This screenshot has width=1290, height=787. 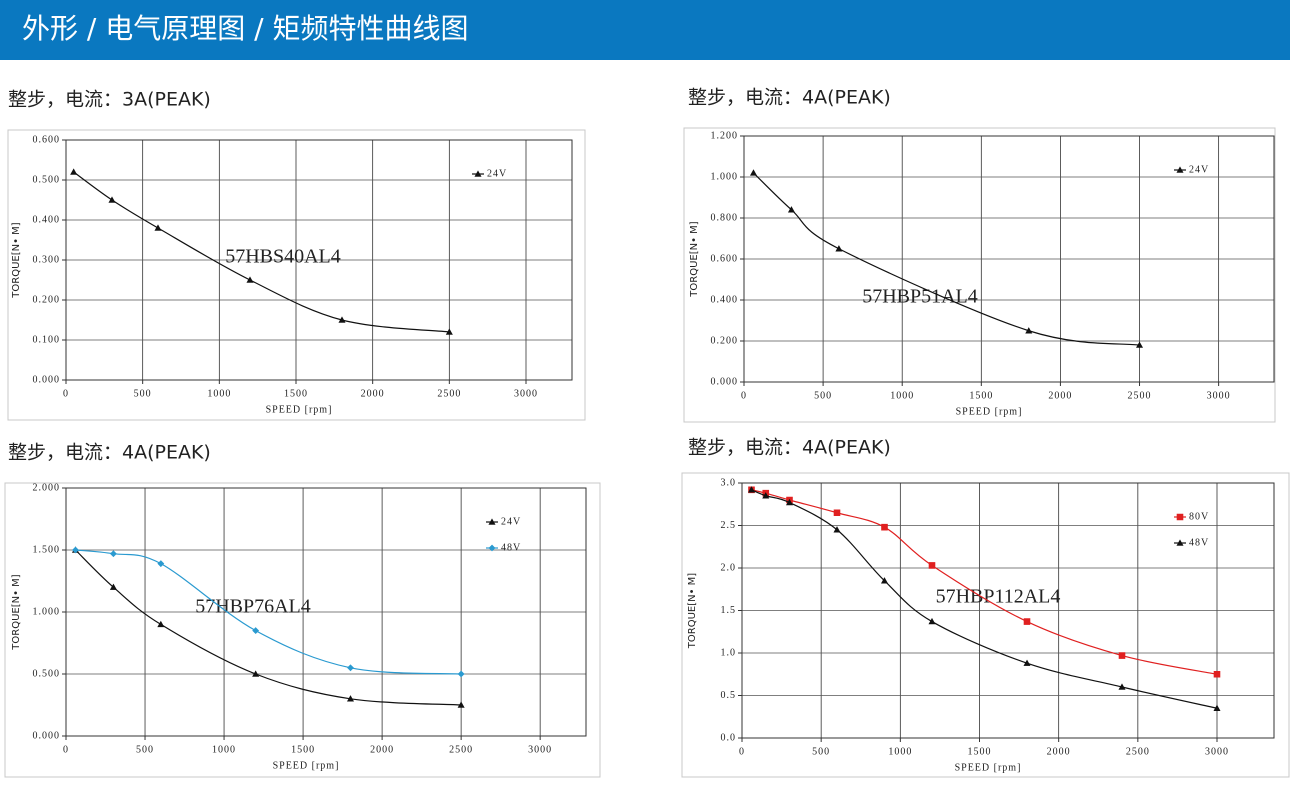 What do you see at coordinates (47, 673) in the screenshot?
I see `y-tick-label: 0.500` at bounding box center [47, 673].